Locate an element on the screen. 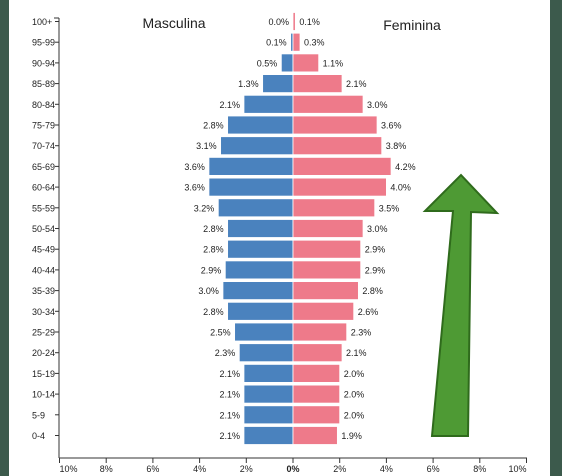 The image size is (562, 476). value-label-male: 1.3% is located at coordinates (248, 84).